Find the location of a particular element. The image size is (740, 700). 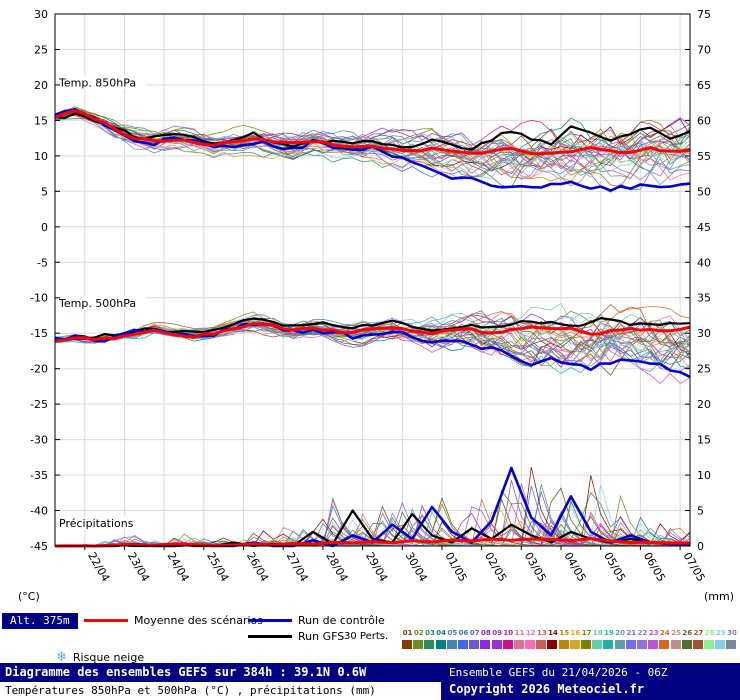

svg-text: 55 is located at coordinates (704, 156).